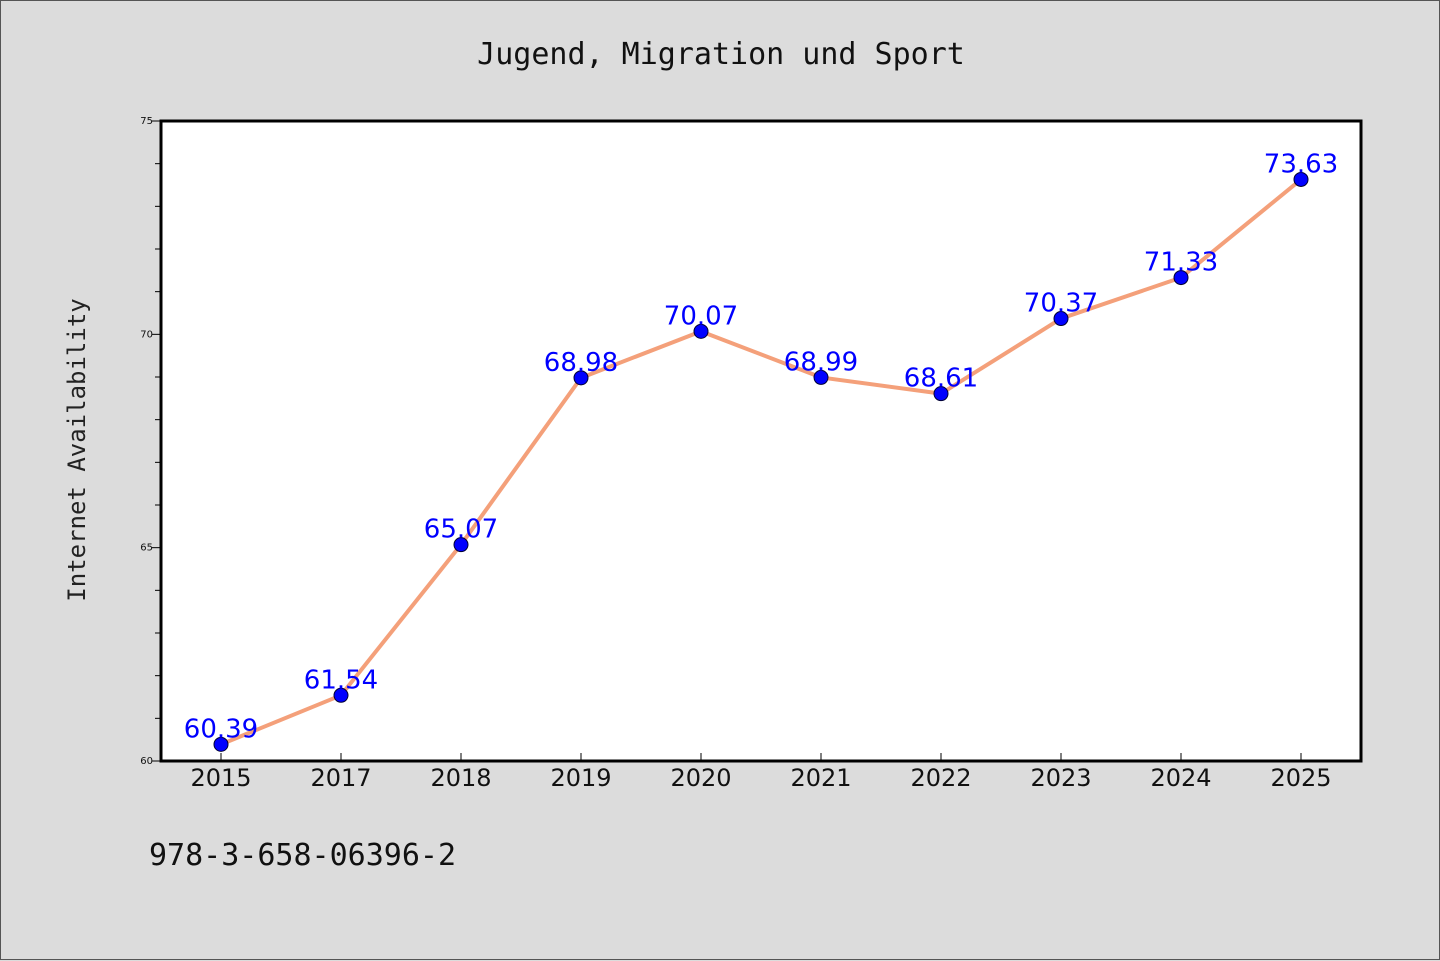 The image size is (1440, 961). What do you see at coordinates (580, 778) in the screenshot?
I see `x-tick-label: 2019` at bounding box center [580, 778].